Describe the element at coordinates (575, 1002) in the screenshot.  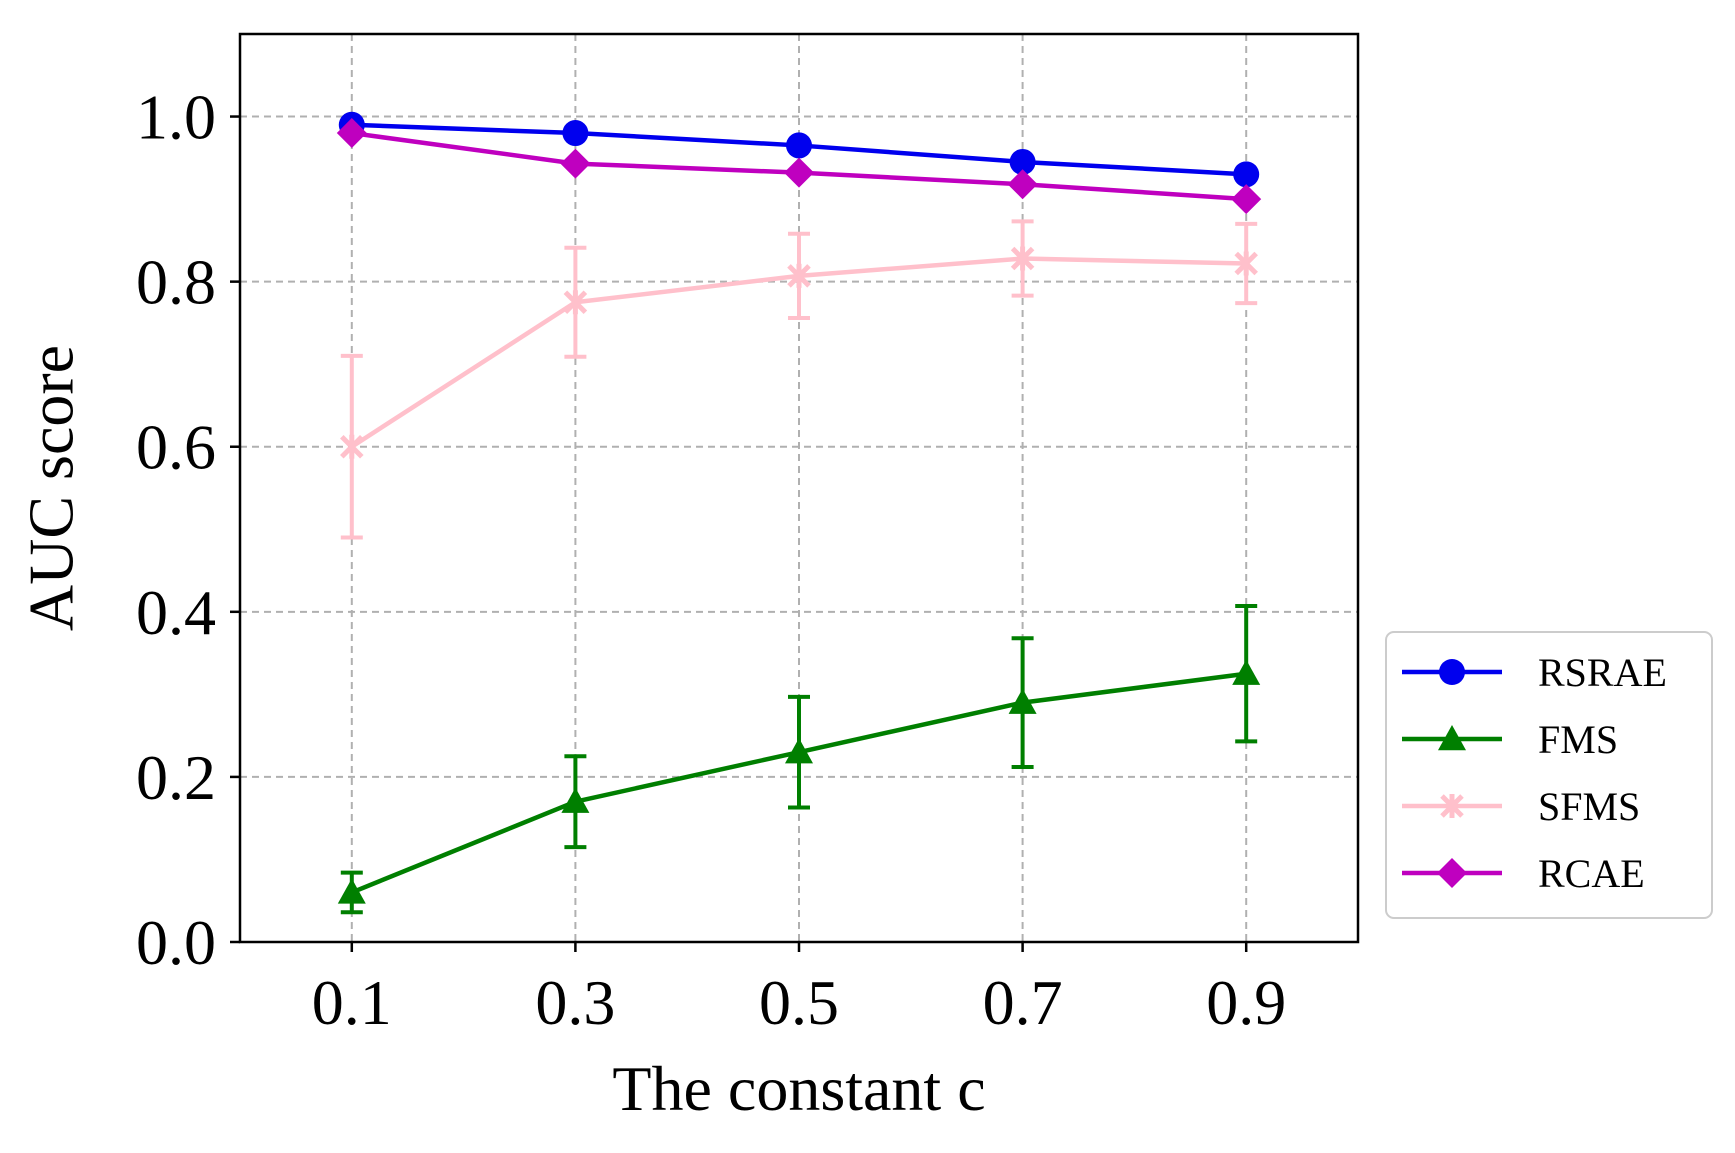
I see `x-tick-label: 0.3` at that location.